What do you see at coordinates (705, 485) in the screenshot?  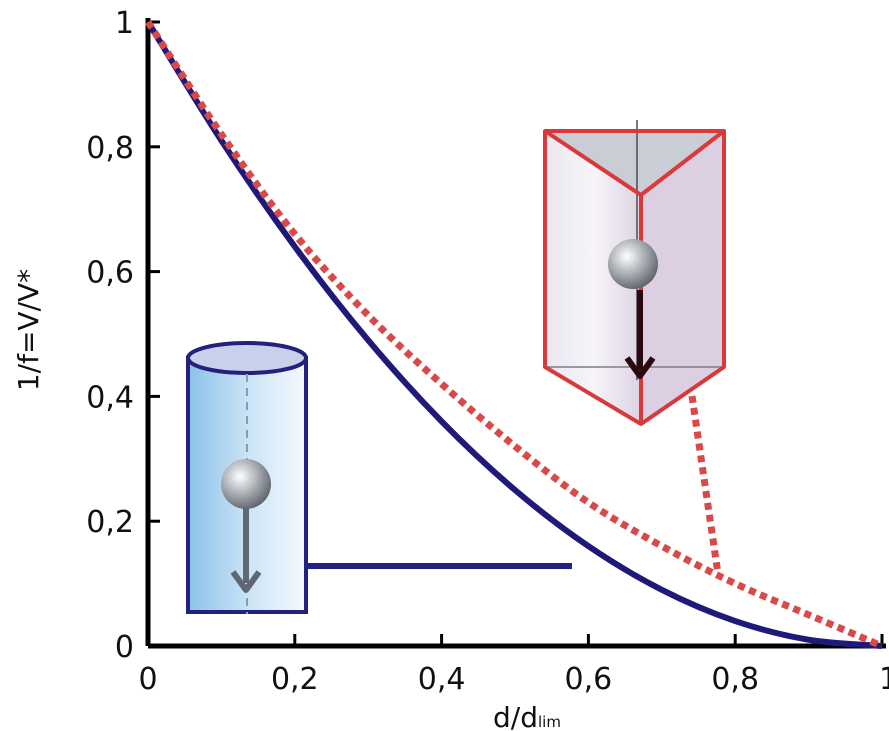 I see `prism-pointer` at bounding box center [705, 485].